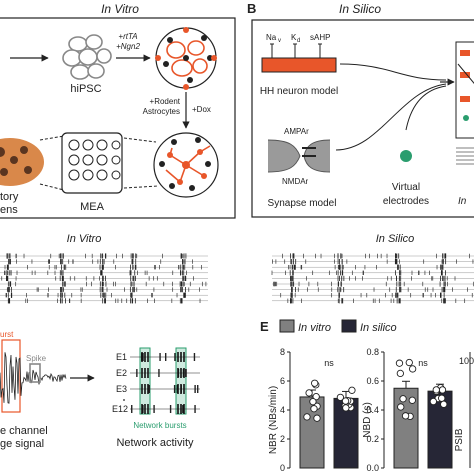 This screenshot has width=474, height=474. What do you see at coordinates (120, 9) in the screenshot?
I see `panel-a-title: In Vitro` at bounding box center [120, 9].